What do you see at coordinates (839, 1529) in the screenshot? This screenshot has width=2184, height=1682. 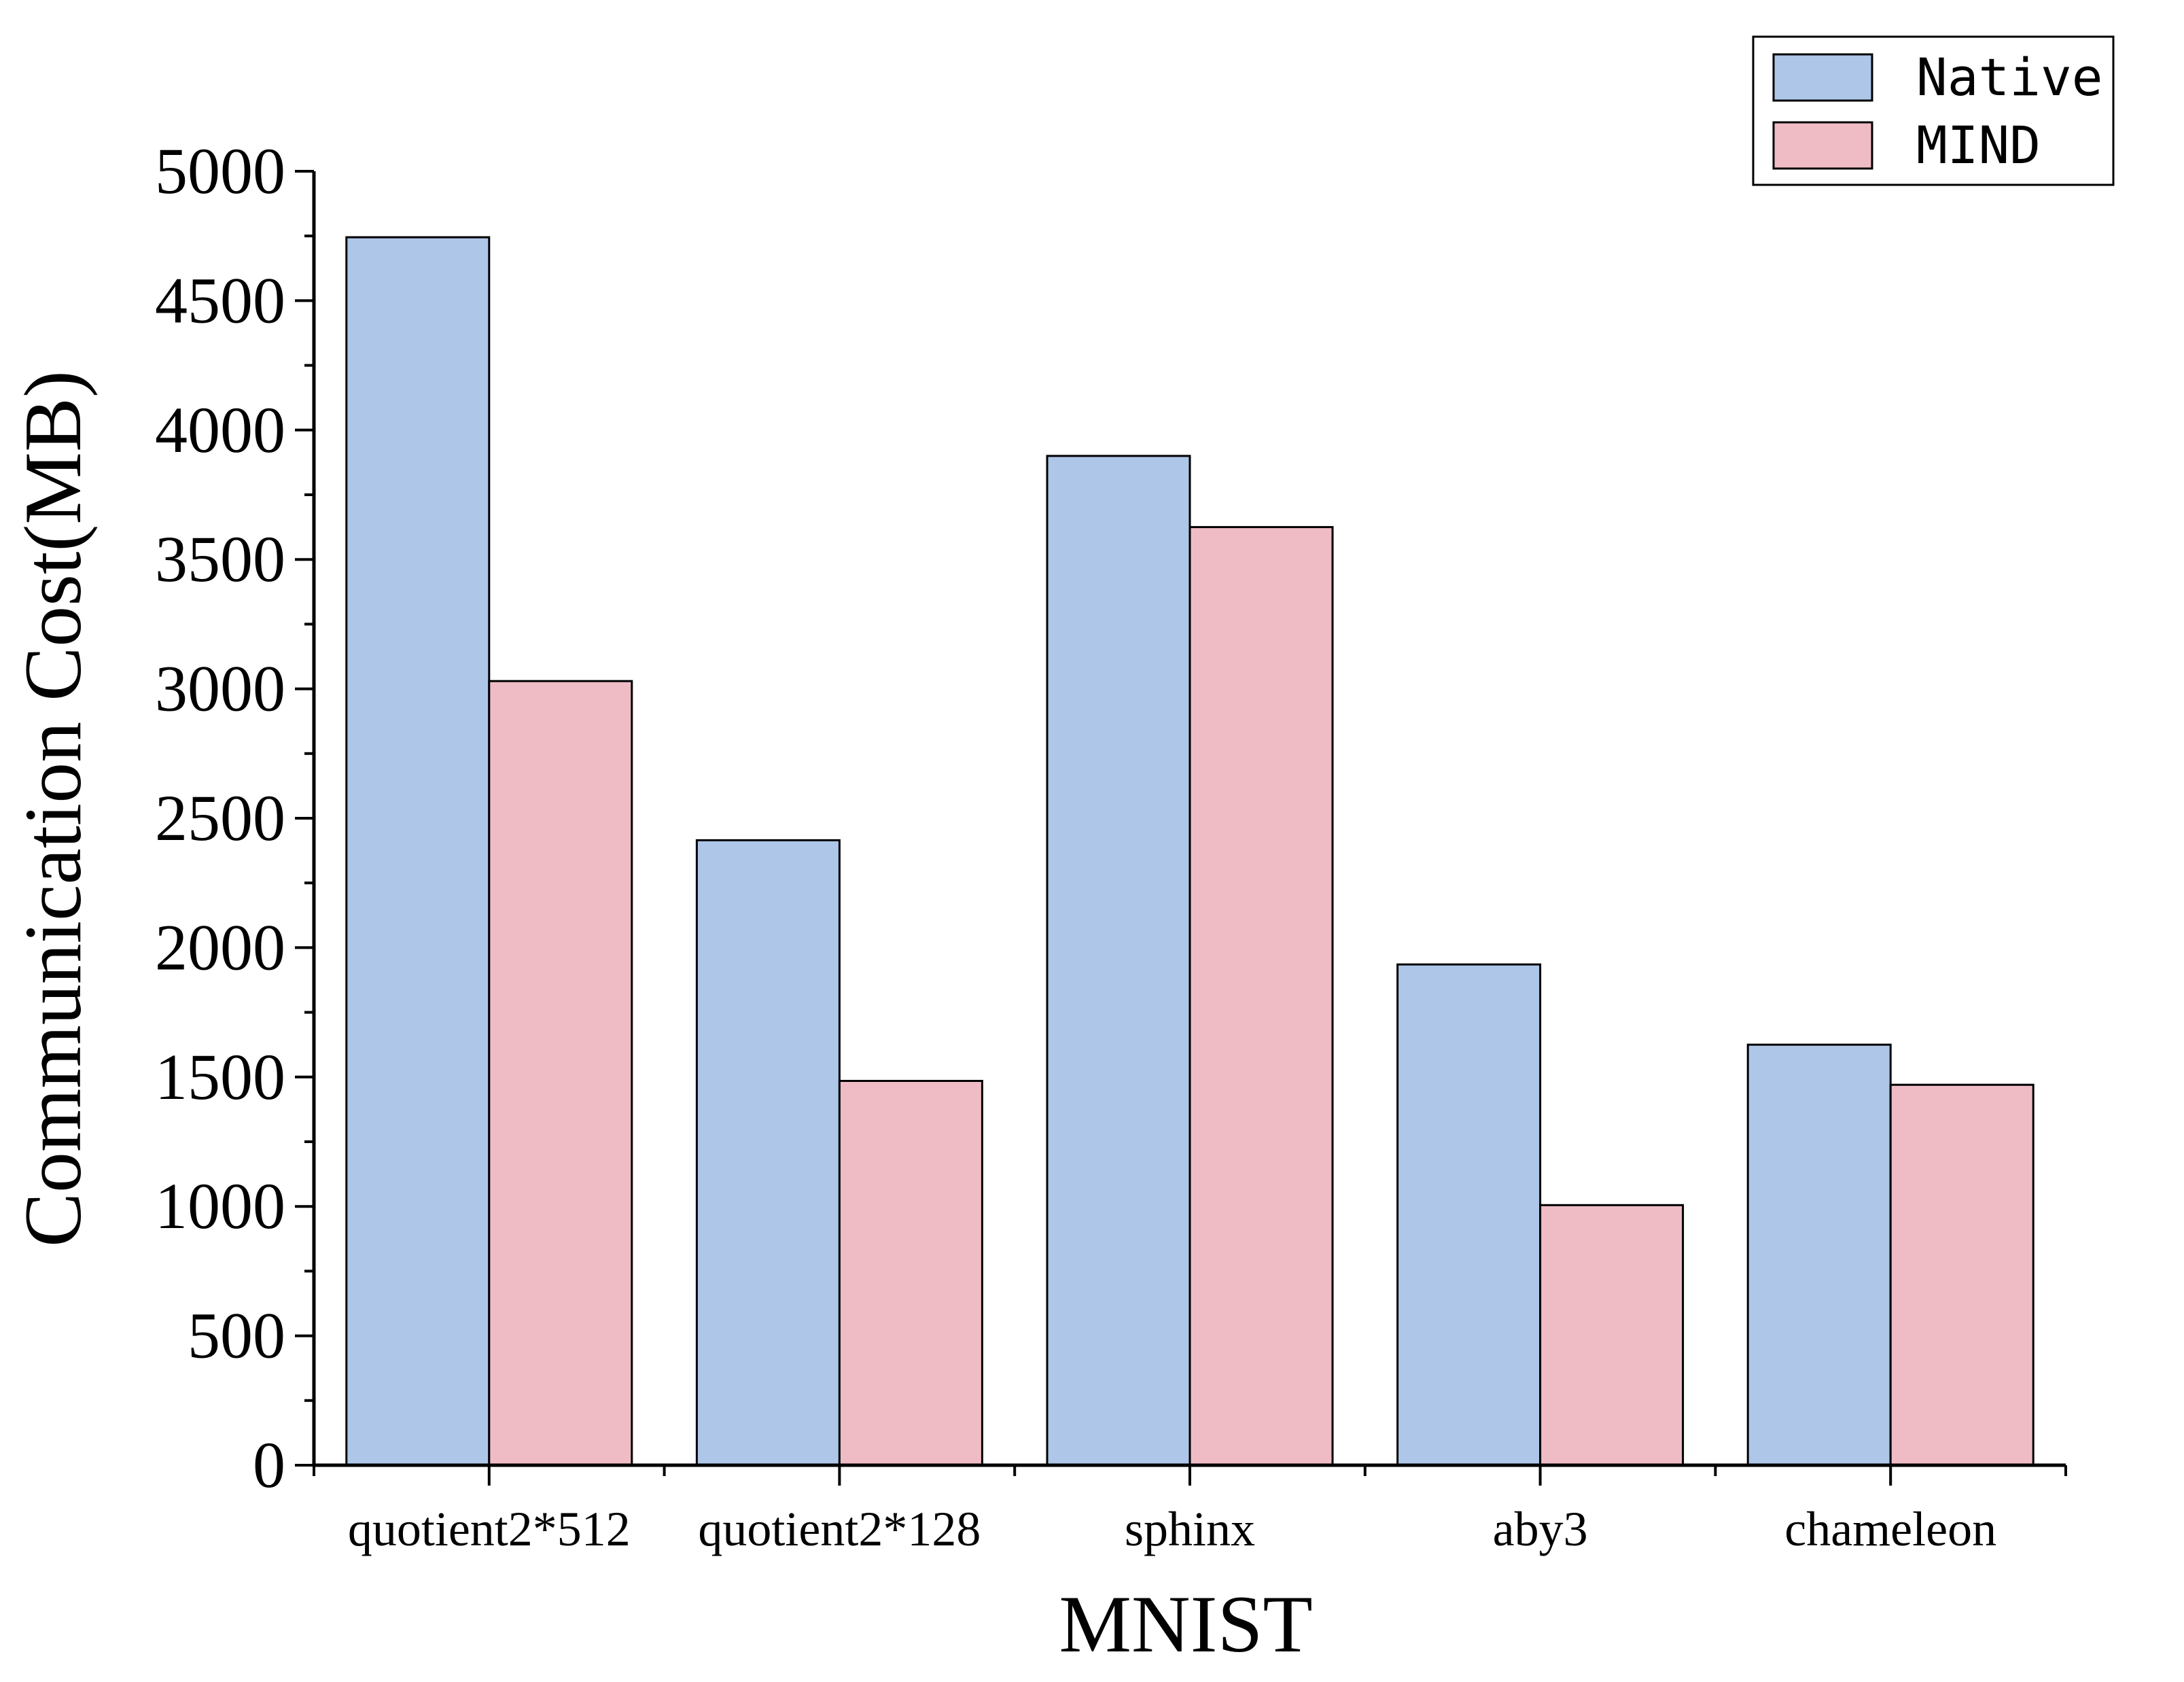 I see `x-tick-label: quotient2*128` at bounding box center [839, 1529].